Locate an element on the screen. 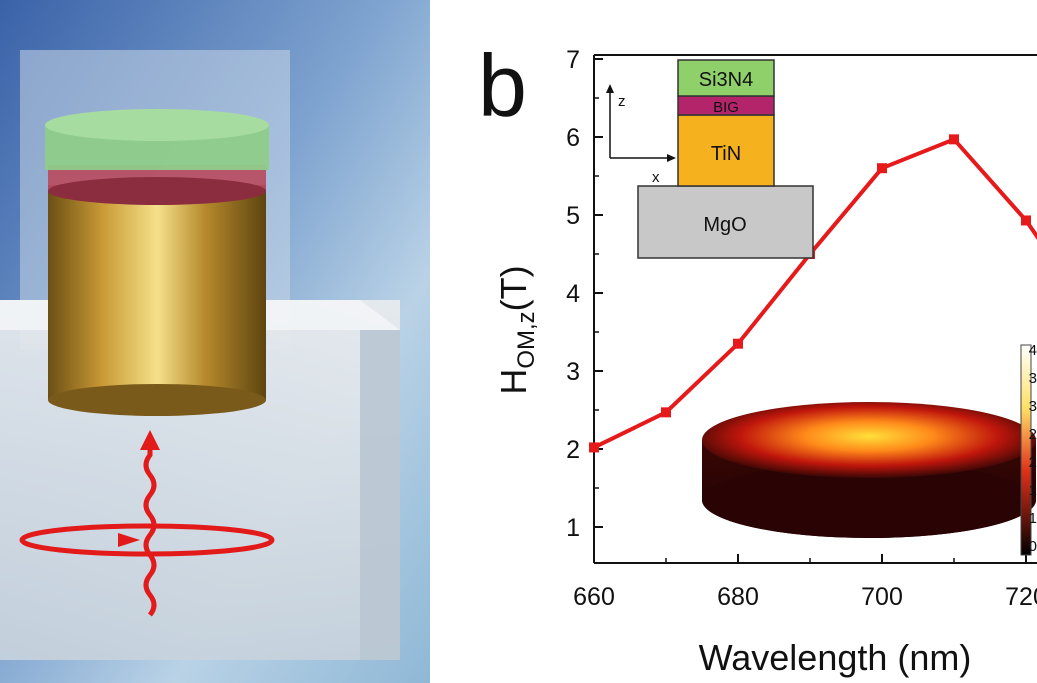 The width and height of the screenshot is (1037, 683). y-tick-label: 4 is located at coordinates (573, 294).